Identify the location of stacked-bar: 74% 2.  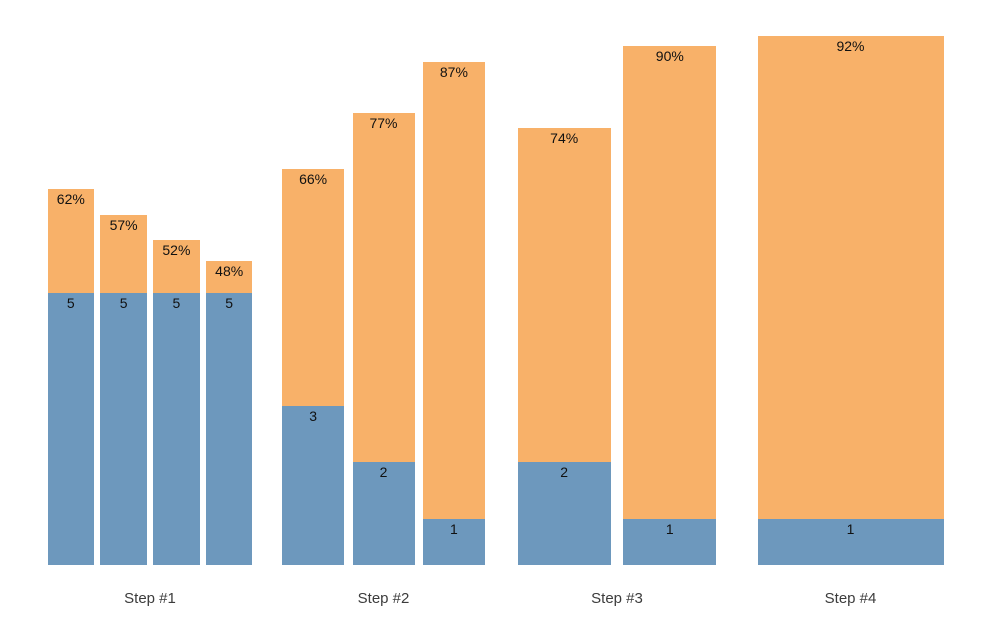
(564, 346).